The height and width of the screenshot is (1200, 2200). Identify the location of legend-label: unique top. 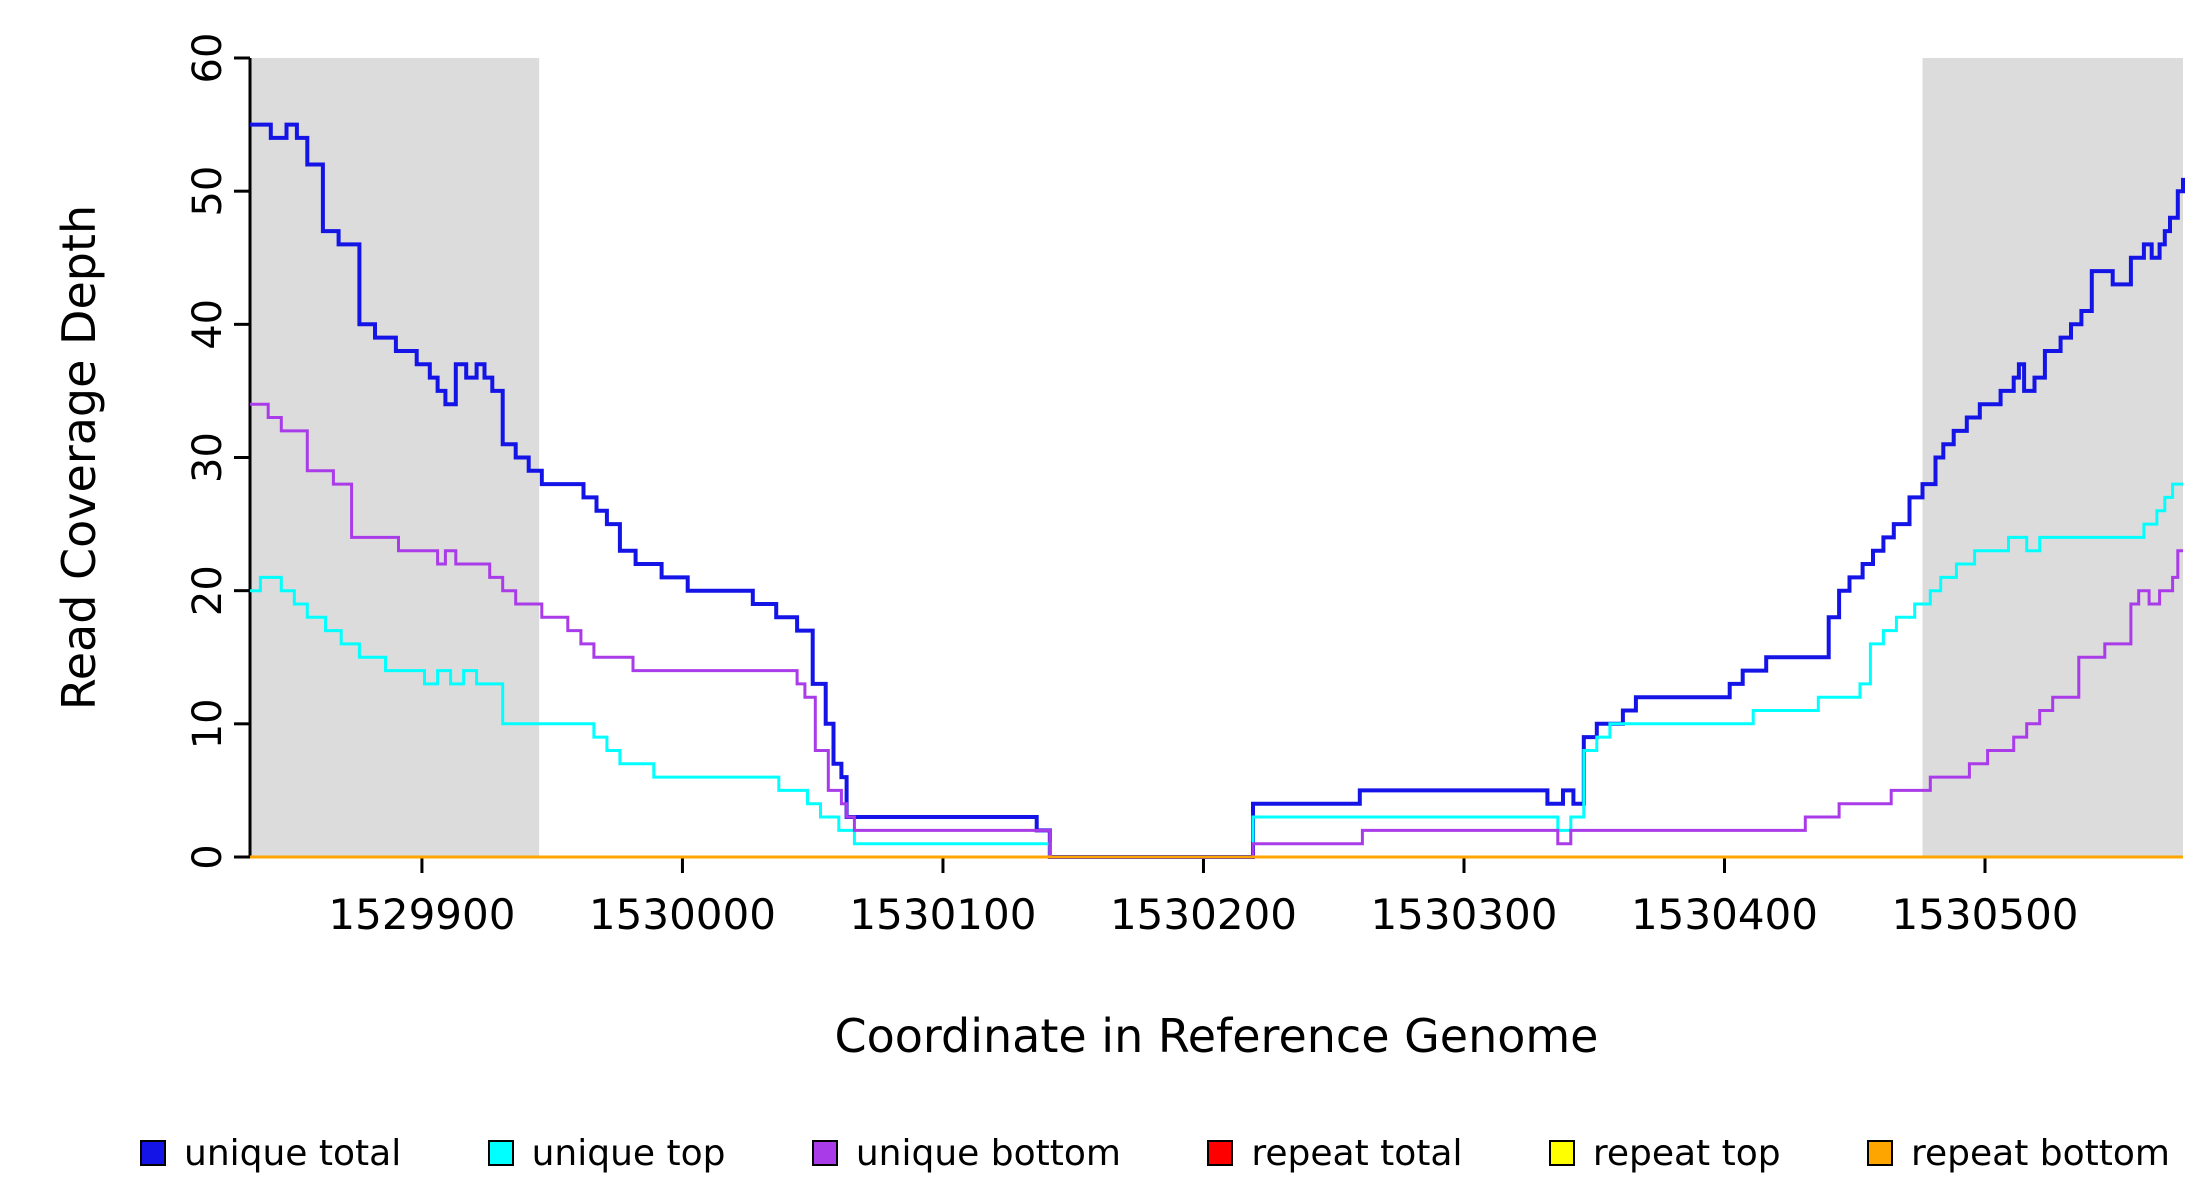
(628, 1153).